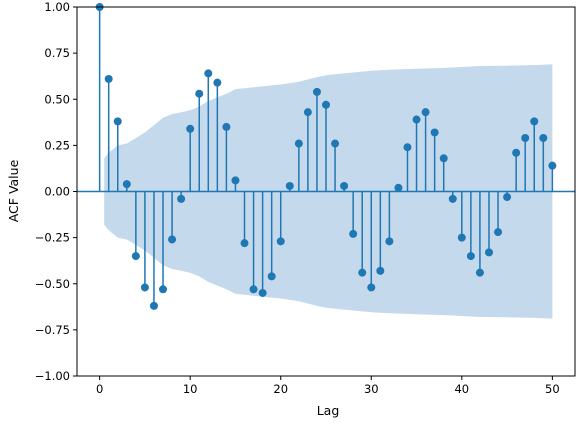 The height and width of the screenshot is (427, 582). What do you see at coordinates (13, 190) in the screenshot?
I see `y-axis-label: ACF Value` at bounding box center [13, 190].